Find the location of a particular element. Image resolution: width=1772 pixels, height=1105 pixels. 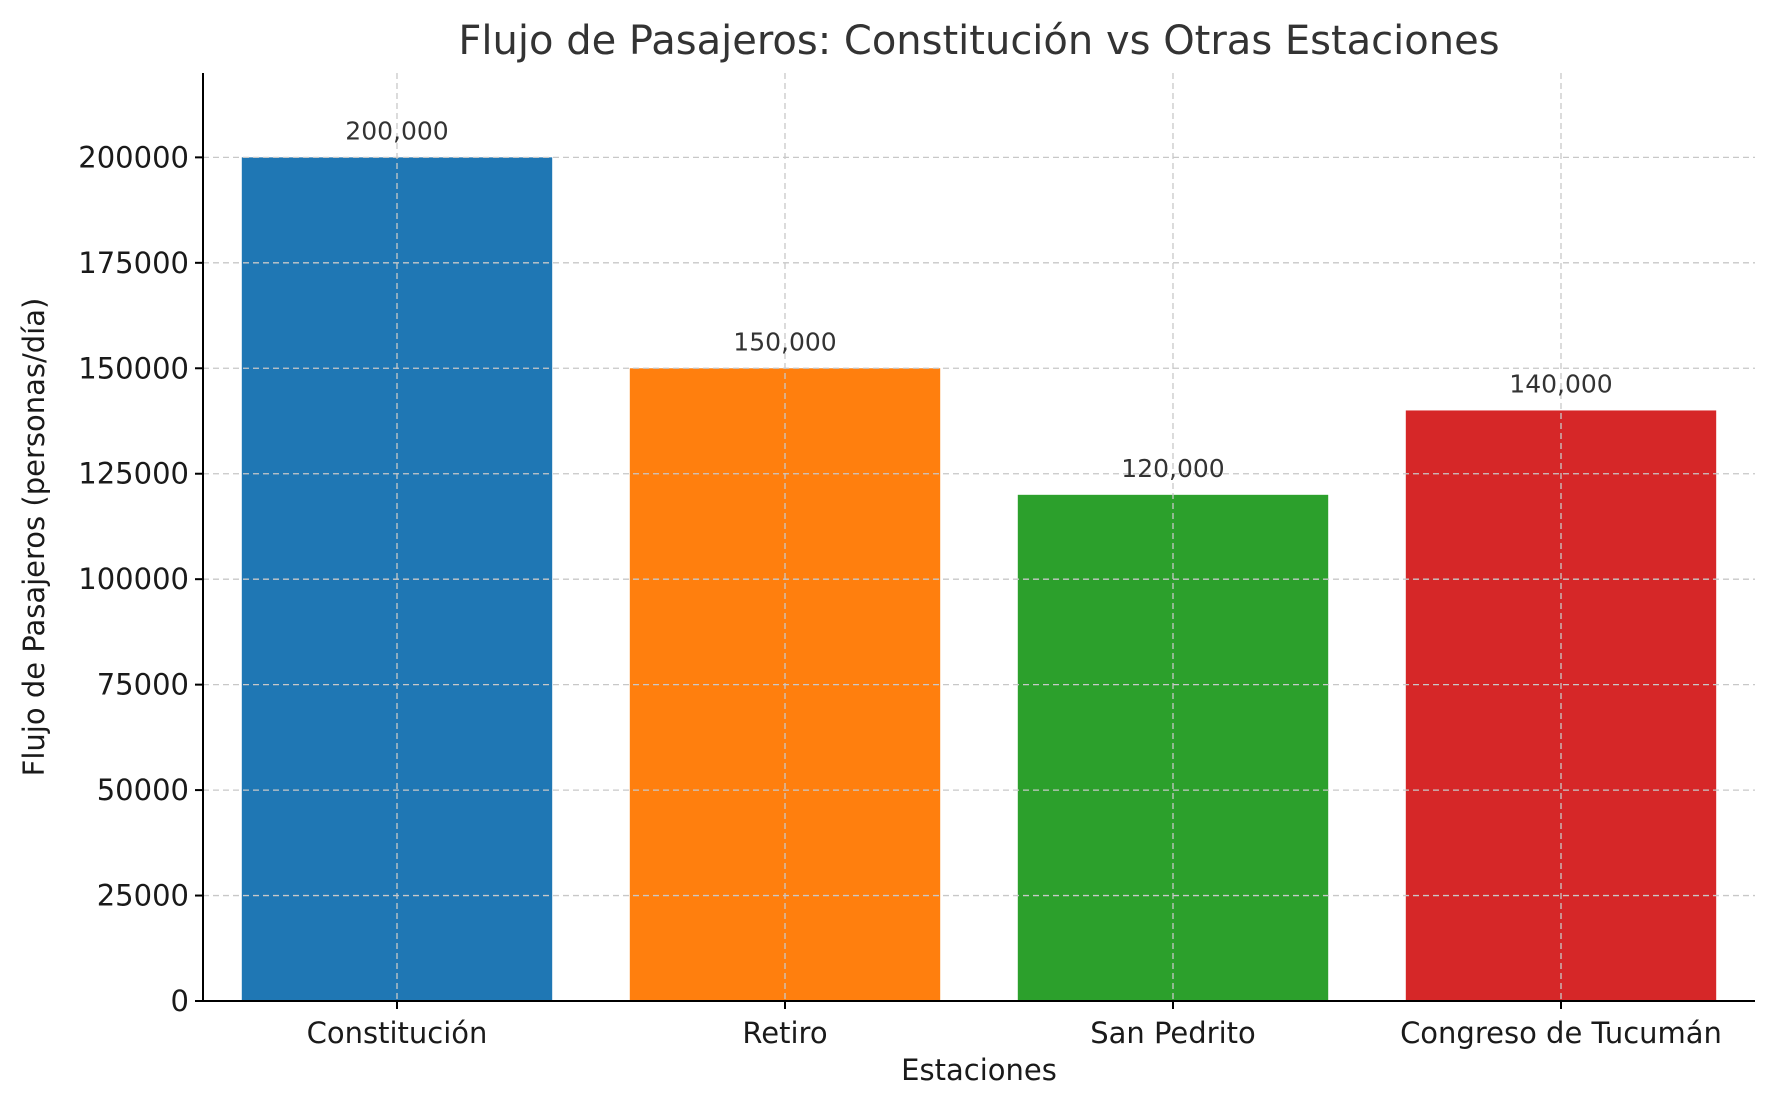

y-tick-label-8: 200000 is located at coordinates (133, 157).